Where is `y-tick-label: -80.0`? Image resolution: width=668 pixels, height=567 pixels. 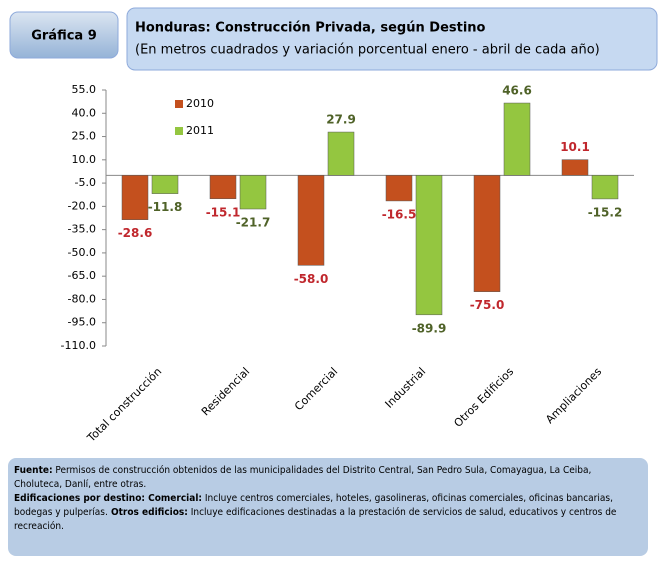 y-tick-label: -80.0 is located at coordinates (82, 298).